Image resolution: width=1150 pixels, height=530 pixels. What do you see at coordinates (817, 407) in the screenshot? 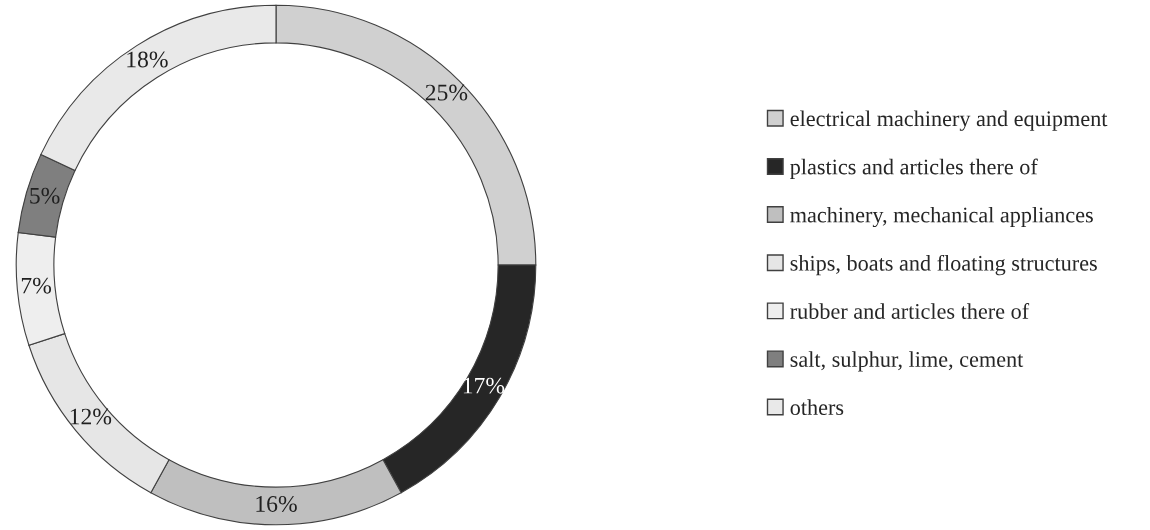
I see `legend-label: others` at bounding box center [817, 407].